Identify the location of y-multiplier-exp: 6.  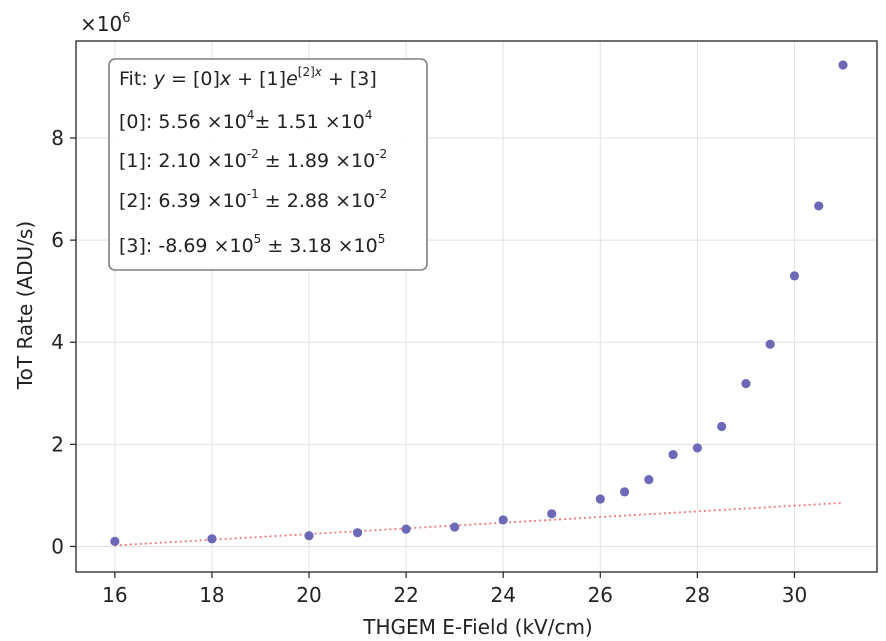
(126, 18).